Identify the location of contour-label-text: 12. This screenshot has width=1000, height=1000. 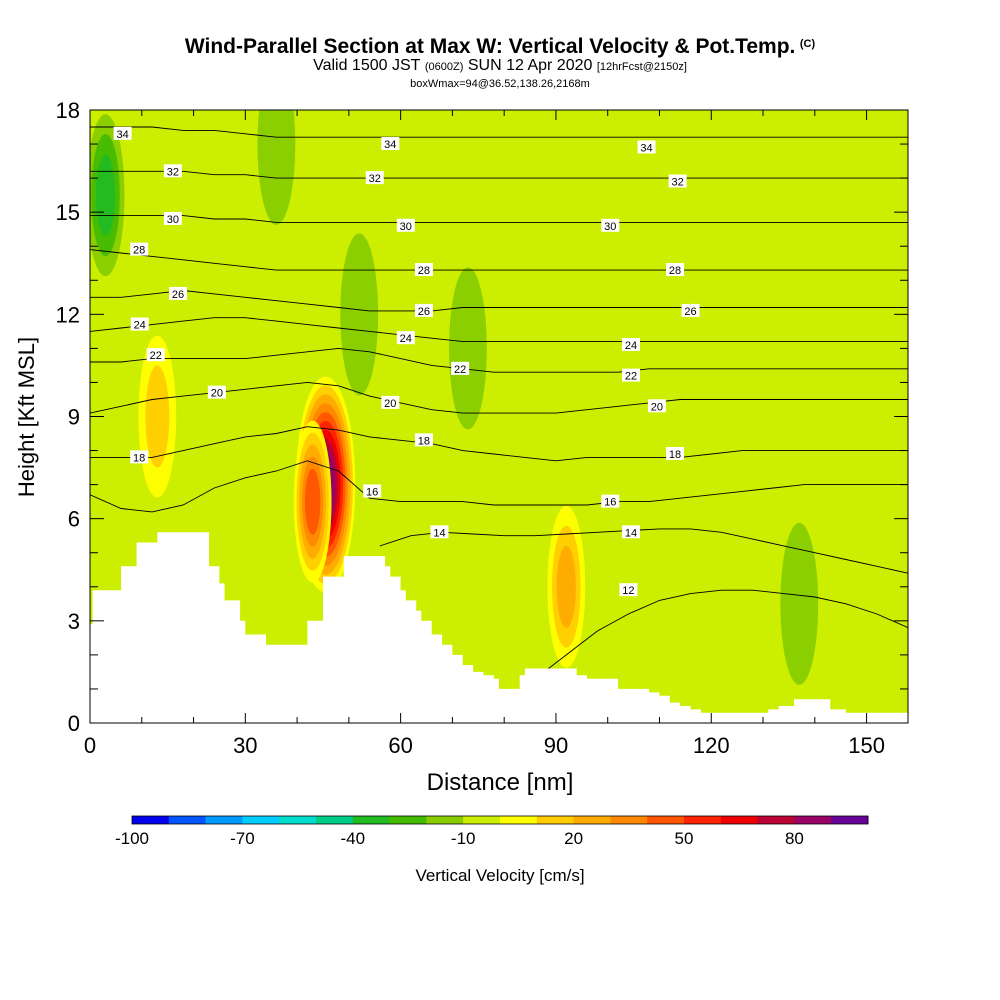
(628, 591).